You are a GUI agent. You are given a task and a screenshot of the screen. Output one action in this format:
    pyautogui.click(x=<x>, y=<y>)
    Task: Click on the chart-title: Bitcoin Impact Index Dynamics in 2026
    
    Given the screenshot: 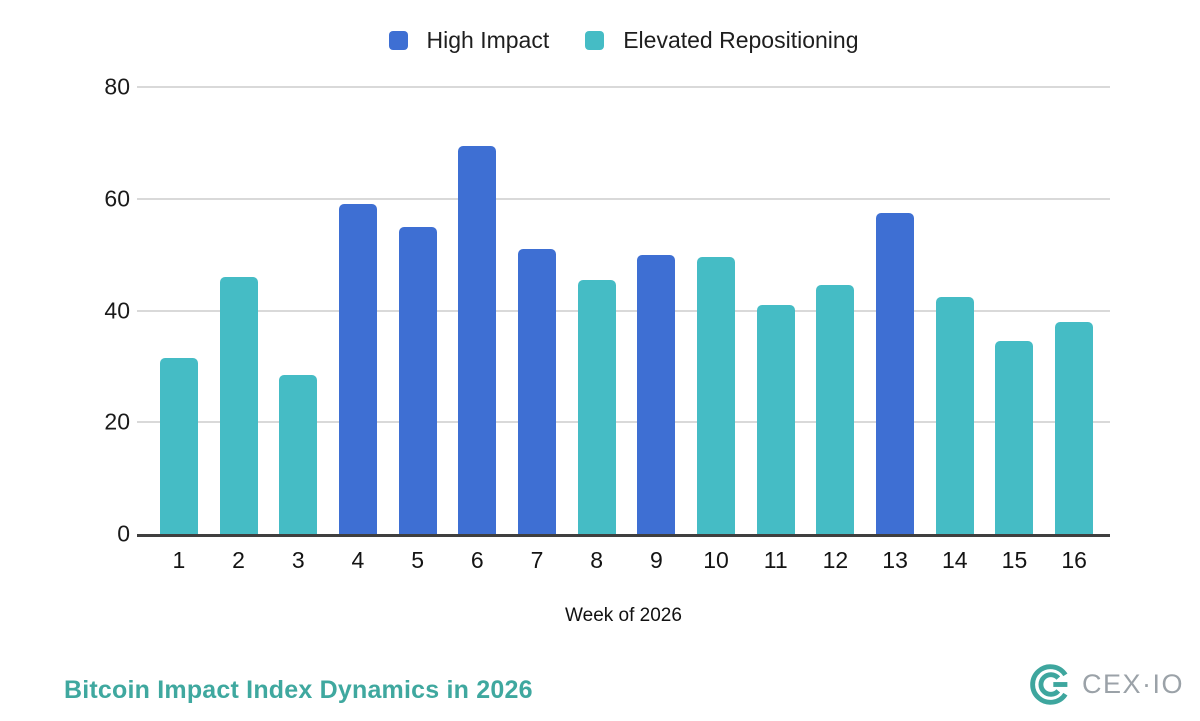 What is the action you would take?
    pyautogui.click(x=298, y=690)
    